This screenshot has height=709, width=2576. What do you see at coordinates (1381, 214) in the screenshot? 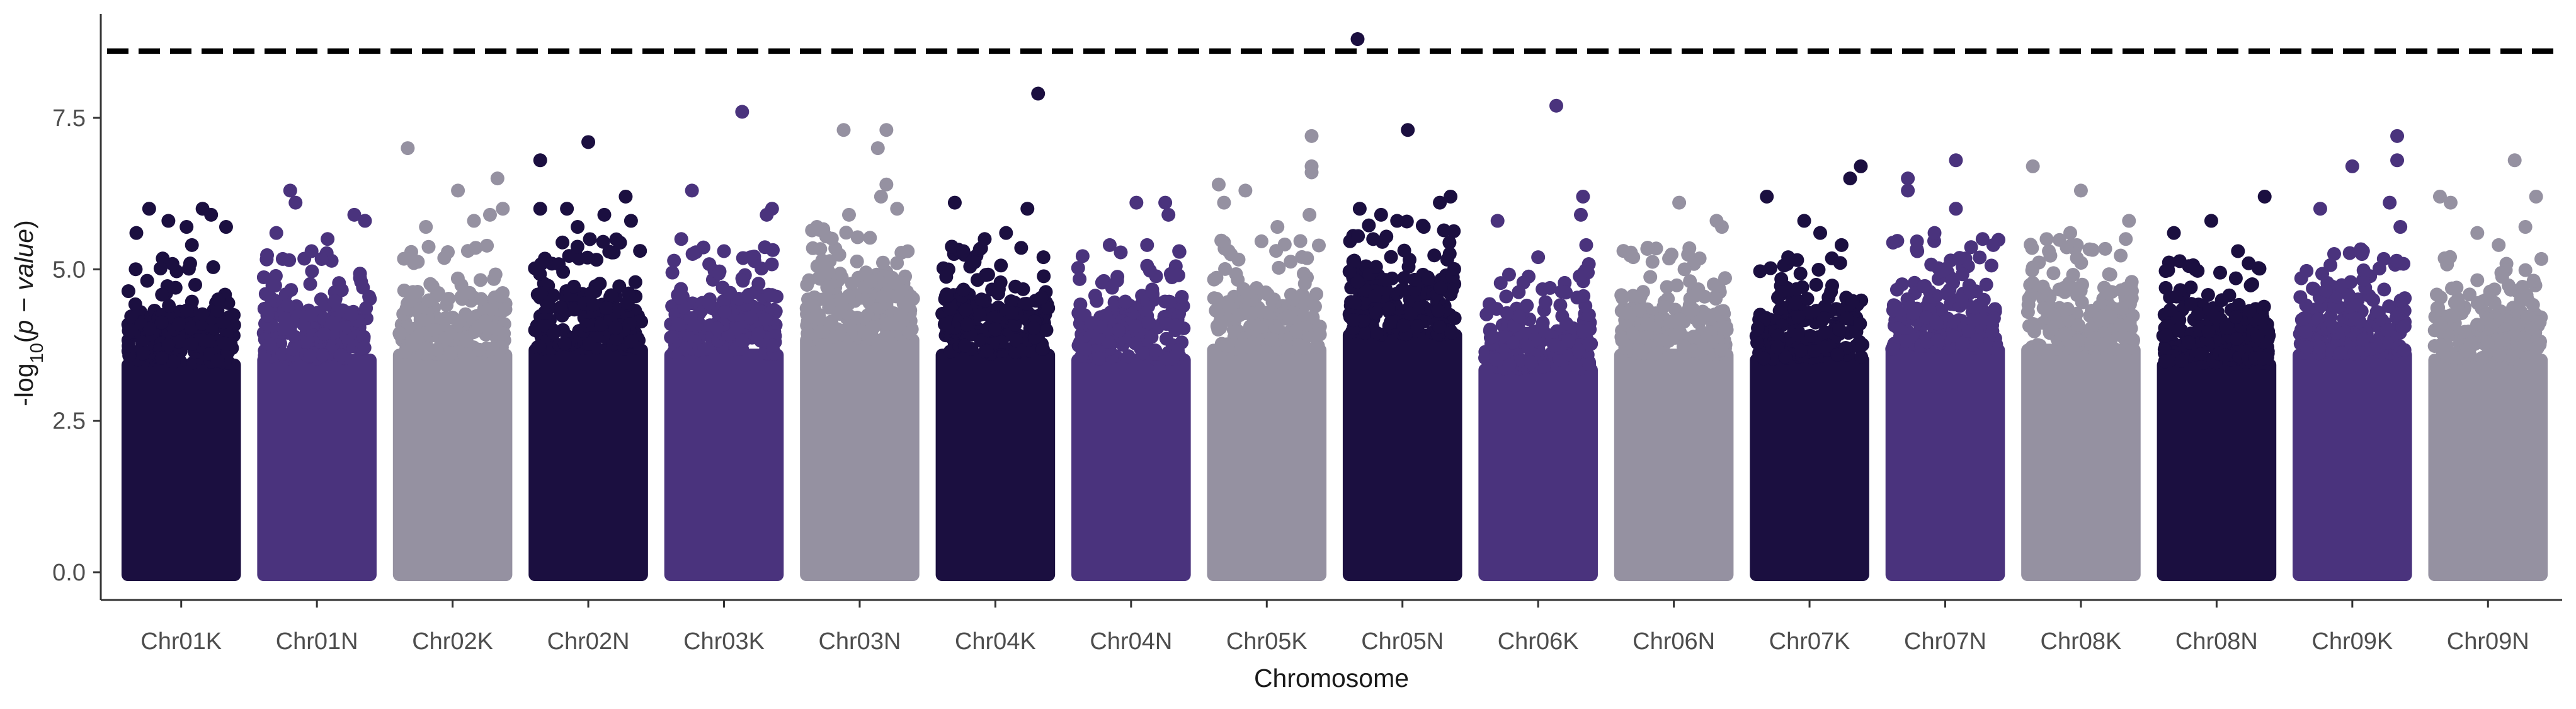
I see `outlier-point-Chr05N` at bounding box center [1381, 214].